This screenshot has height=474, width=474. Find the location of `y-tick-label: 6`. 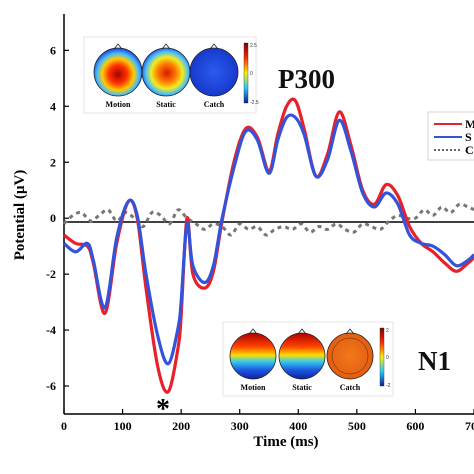

y-tick-label: 6 is located at coordinates (53, 50).